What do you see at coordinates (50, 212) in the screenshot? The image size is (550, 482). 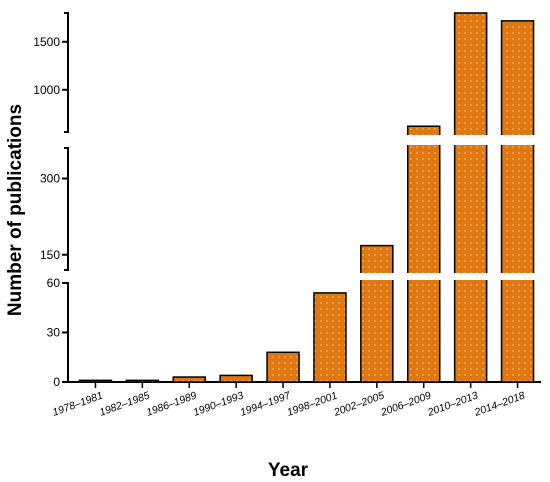 I see `y-tick-labels: 0 30 60 150 300 1000 1500` at bounding box center [50, 212].